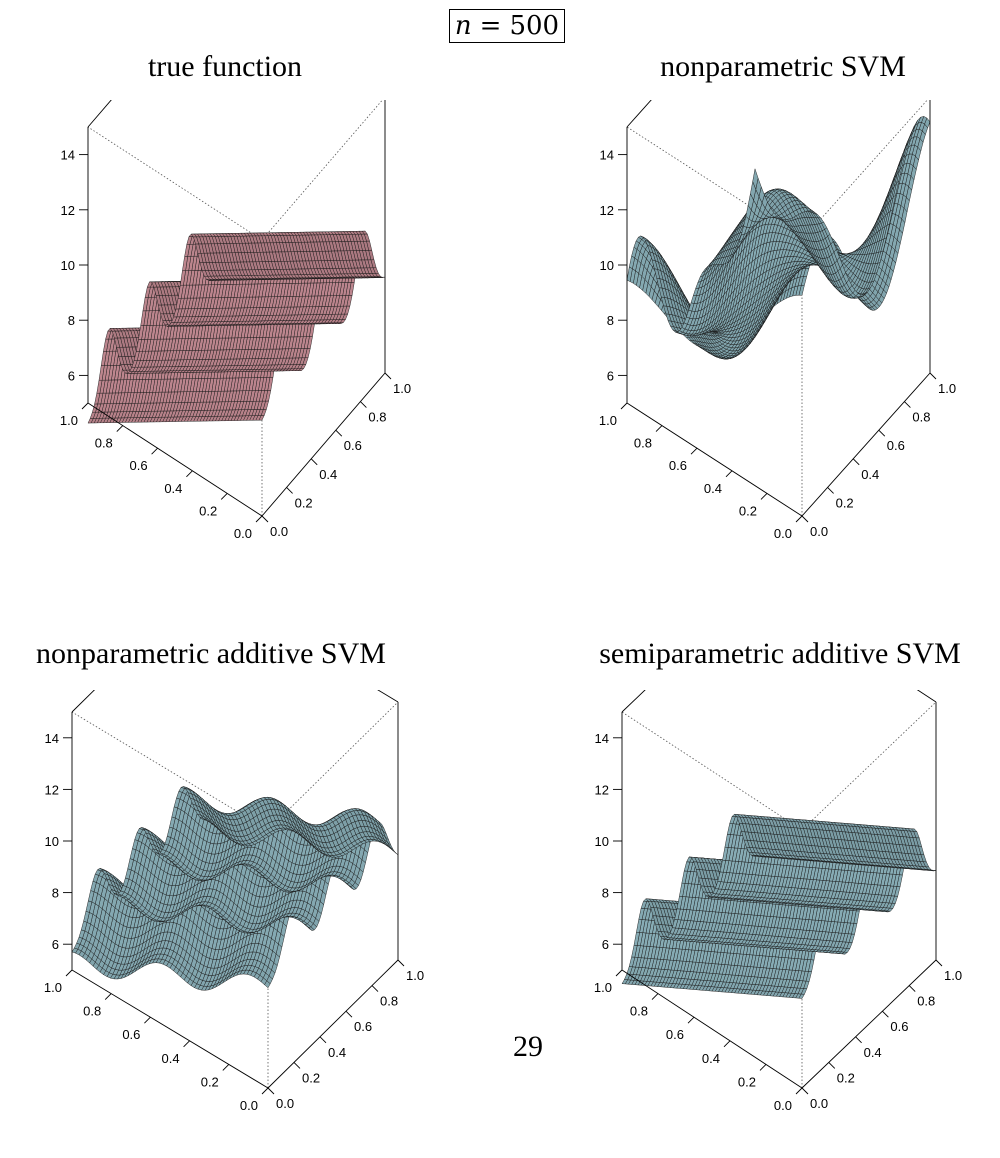 The height and width of the screenshot is (1158, 1000). What do you see at coordinates (68, 155) in the screenshot?
I see `z-tick-label: 14` at bounding box center [68, 155].